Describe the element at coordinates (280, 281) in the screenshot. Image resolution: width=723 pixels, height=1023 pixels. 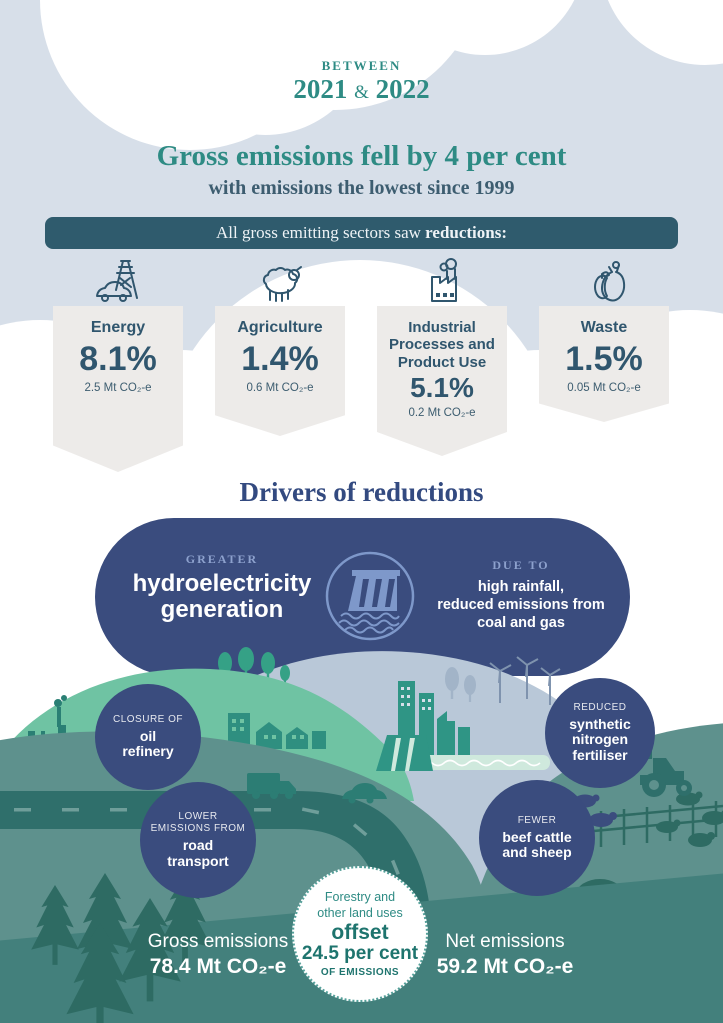
I see `sheep-icon` at that location.